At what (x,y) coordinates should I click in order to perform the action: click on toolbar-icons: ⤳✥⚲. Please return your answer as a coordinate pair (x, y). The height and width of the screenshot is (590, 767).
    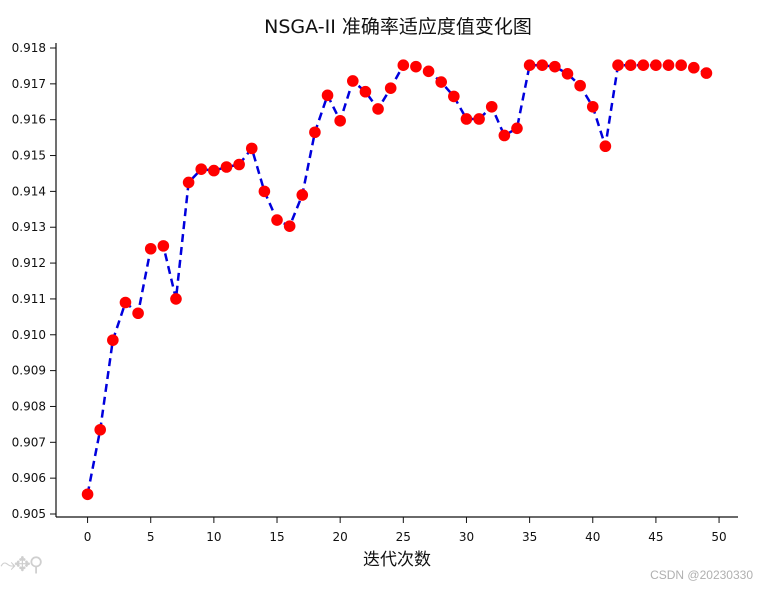
    Looking at the image, I should click on (21, 564).